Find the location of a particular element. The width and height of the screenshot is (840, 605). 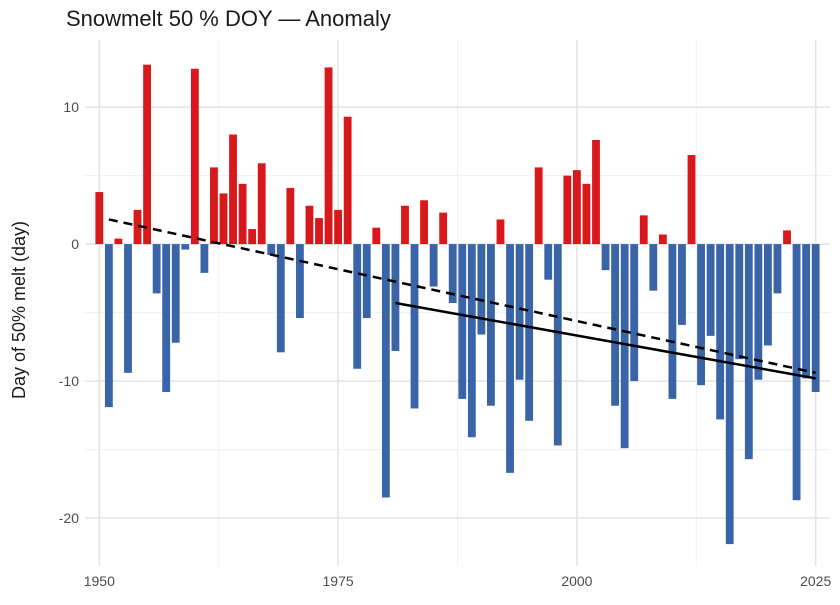

y-axis-label: Day of 50% melt (day) is located at coordinates (19, 310).